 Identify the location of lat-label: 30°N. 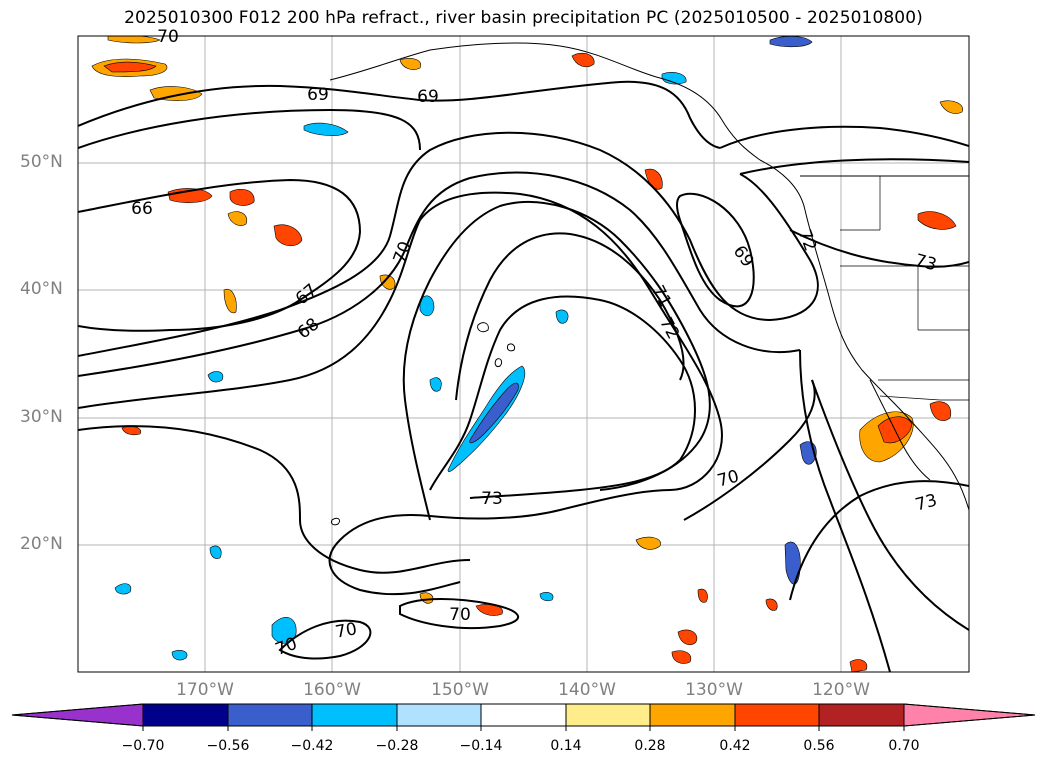
(41, 417).